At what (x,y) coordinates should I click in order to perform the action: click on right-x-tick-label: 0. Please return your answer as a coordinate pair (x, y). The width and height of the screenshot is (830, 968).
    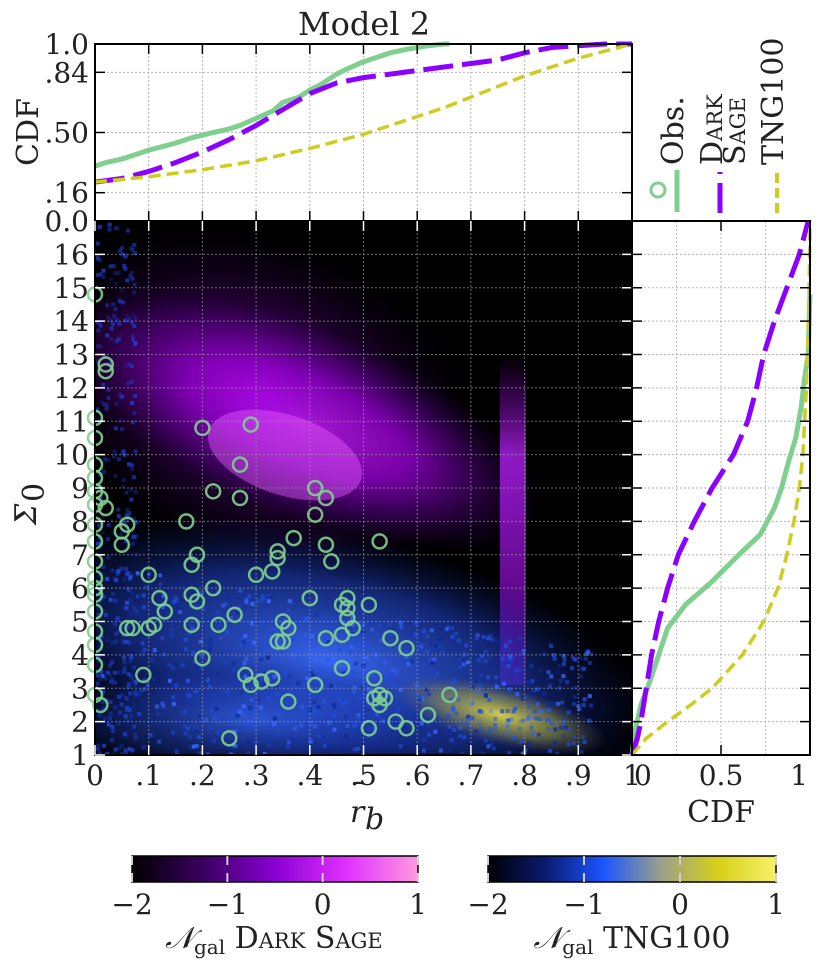
    Looking at the image, I should click on (643, 775).